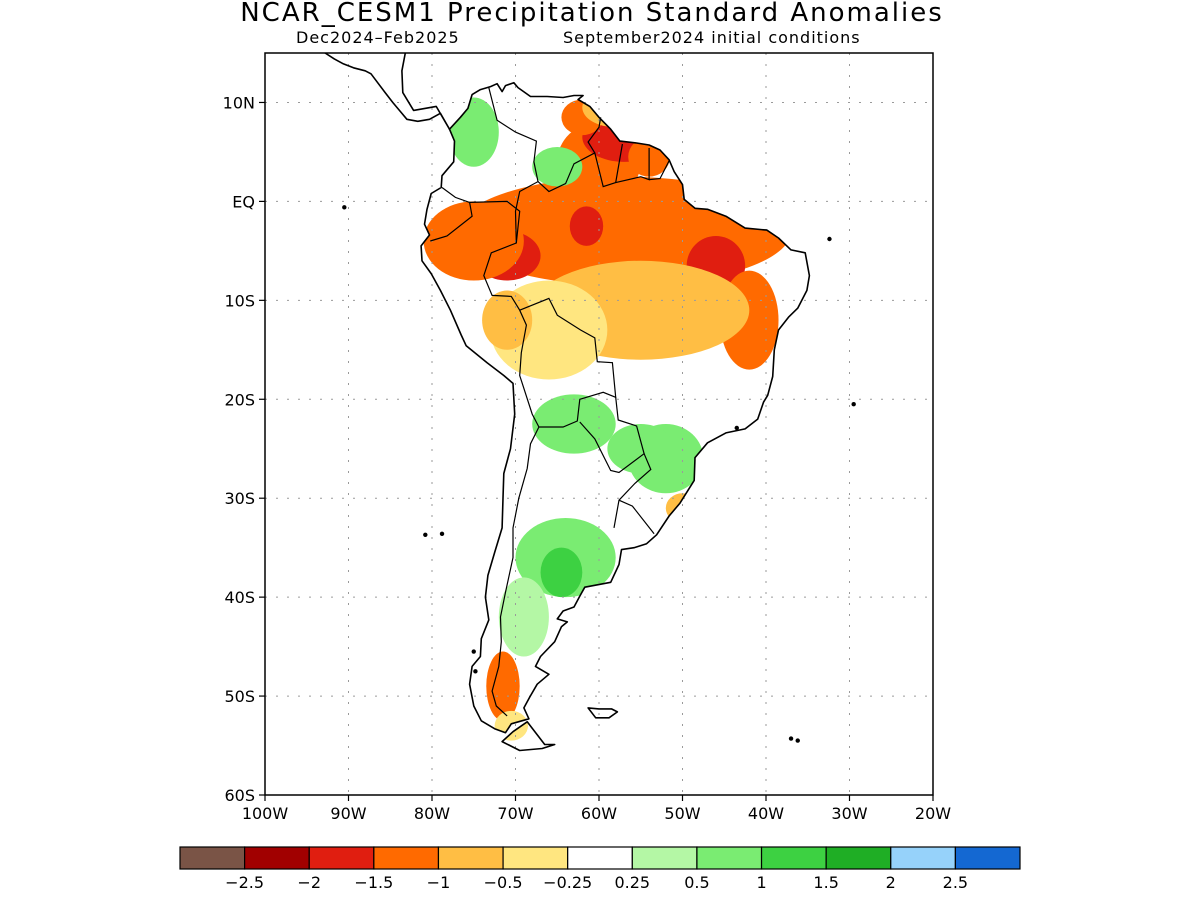 The height and width of the screenshot is (900, 1200). Describe the element at coordinates (348, 813) in the screenshot. I see `lon-label-90W: 90W` at that location.